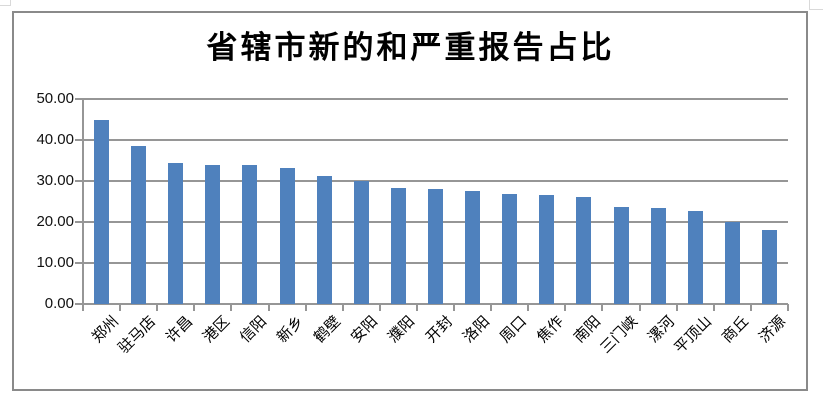  What do you see at coordinates (55, 262) in the screenshot?
I see `y-axis-tick-label: 10.00` at bounding box center [55, 262].